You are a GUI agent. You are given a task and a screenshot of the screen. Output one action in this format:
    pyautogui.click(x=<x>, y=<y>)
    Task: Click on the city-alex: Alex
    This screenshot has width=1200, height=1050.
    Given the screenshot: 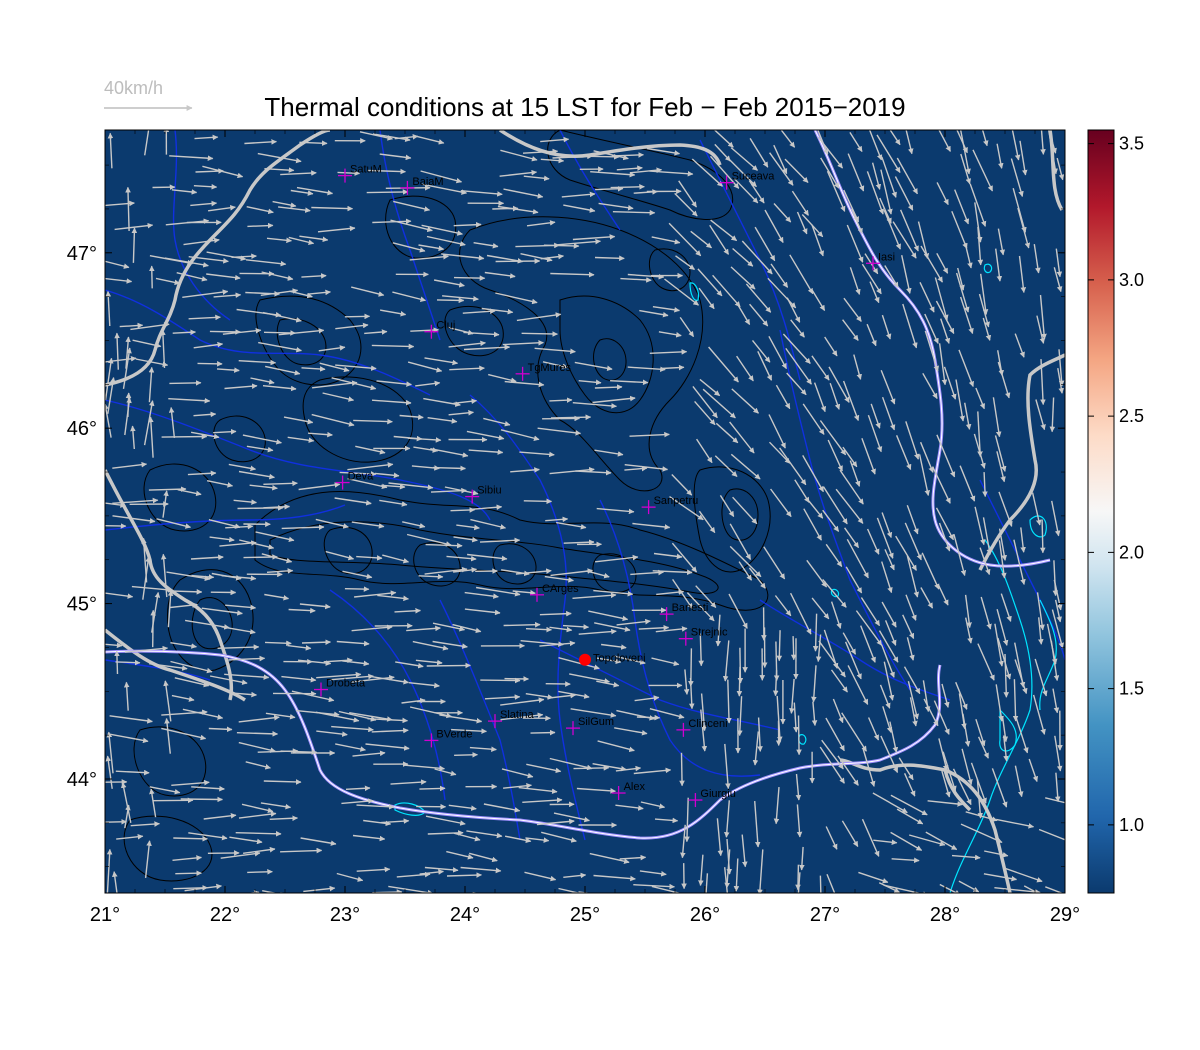 What is the action you would take?
    pyautogui.click(x=628, y=791)
    